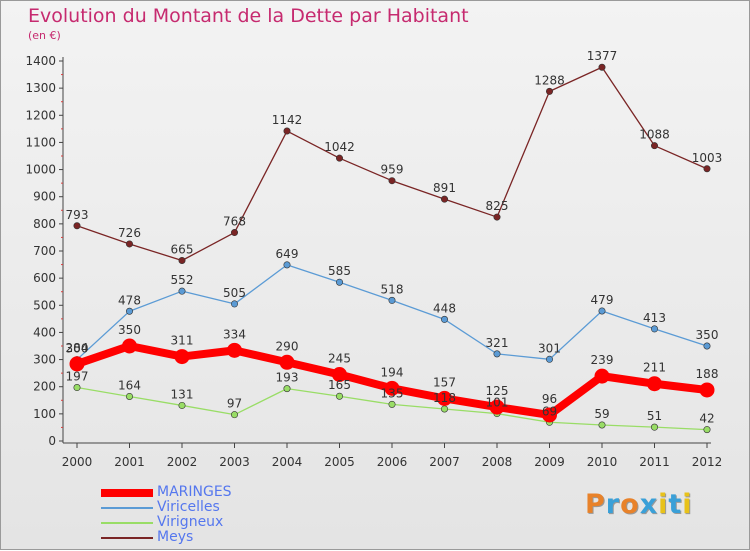 Image resolution: width=750 pixels, height=551 pixels. Describe the element at coordinates (549, 80) in the screenshot. I see `data-label-meys: 1288` at that location.